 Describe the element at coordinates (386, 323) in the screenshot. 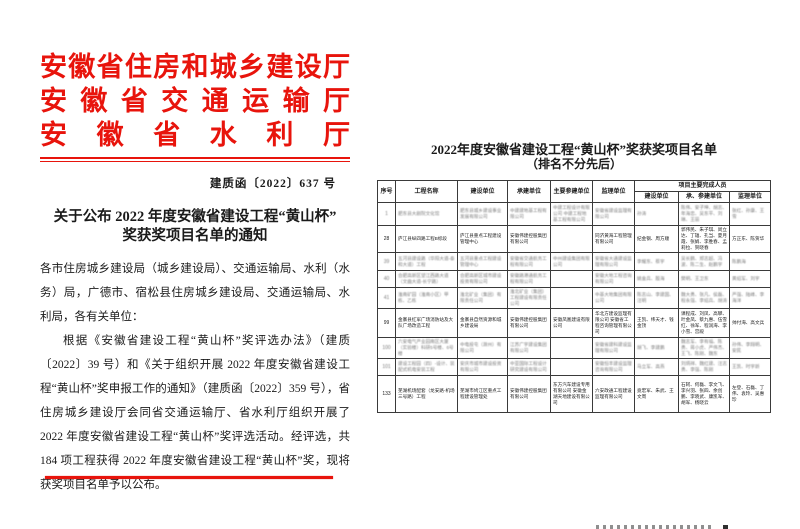

I see `cell-serial: 99` at that location.